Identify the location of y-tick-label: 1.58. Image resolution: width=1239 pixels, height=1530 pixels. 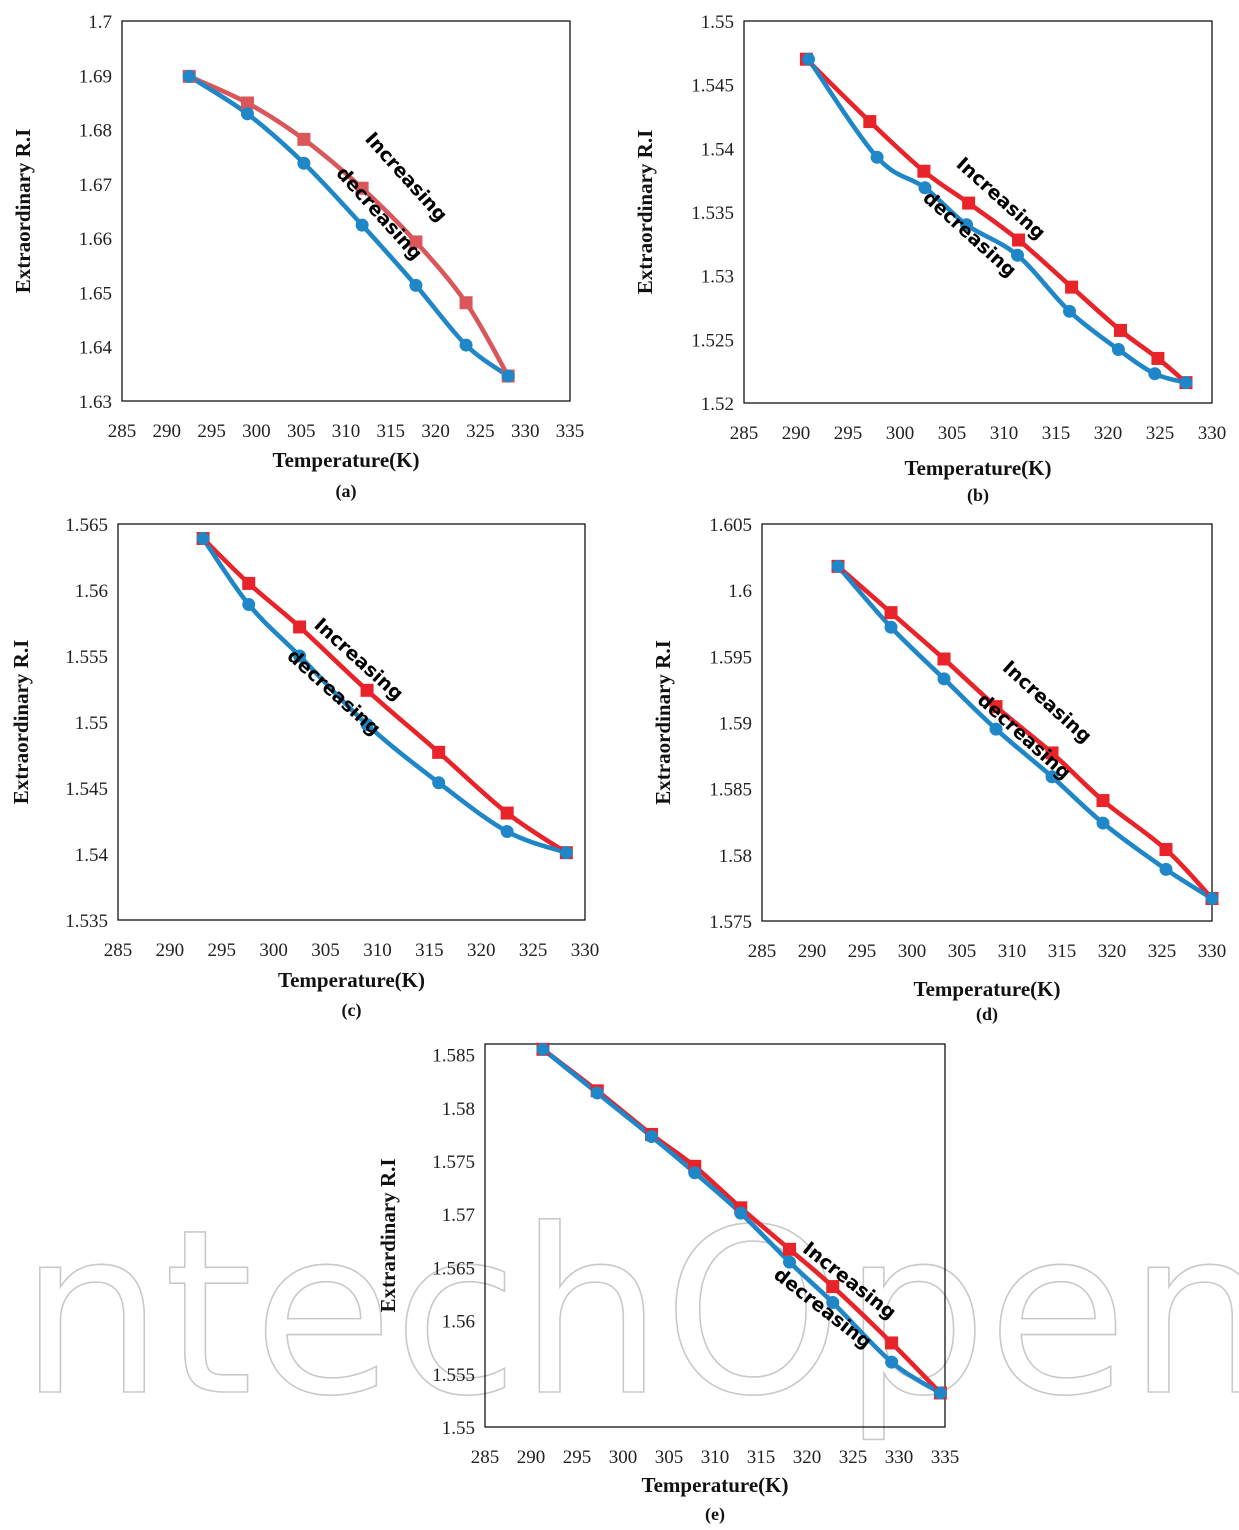
(458, 1109).